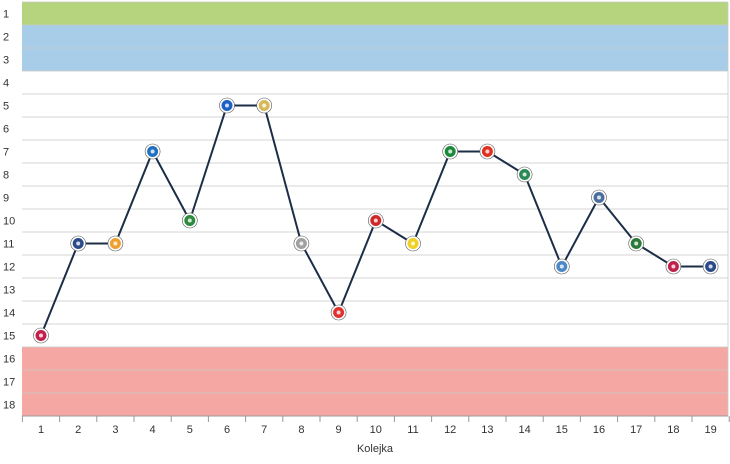 This screenshot has width=730, height=464. Describe the element at coordinates (6, 176) in the screenshot. I see `y-tick-label: 8` at that location.